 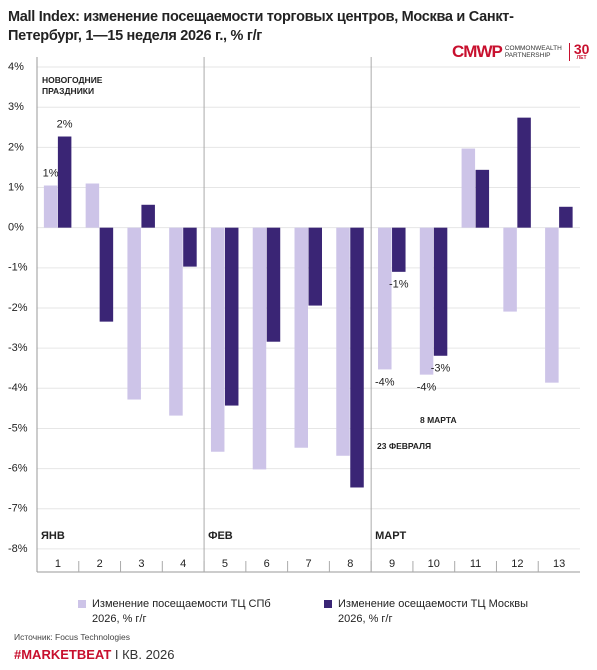 I want to click on logo-mark: CMWP, so click(x=477, y=51).